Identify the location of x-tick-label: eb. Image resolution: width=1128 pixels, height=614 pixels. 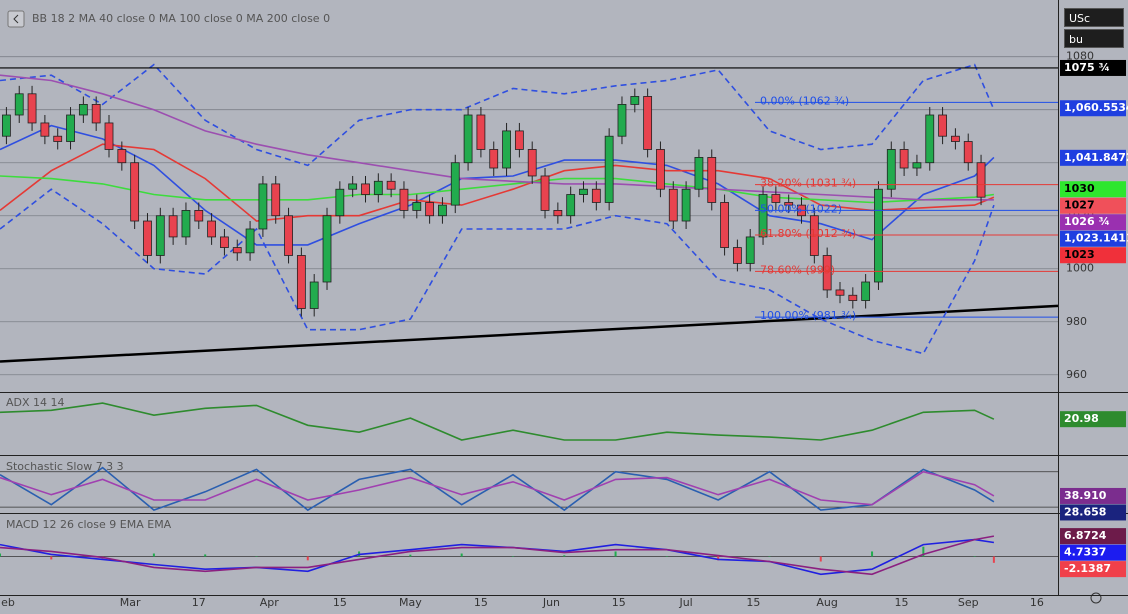
(8, 602).